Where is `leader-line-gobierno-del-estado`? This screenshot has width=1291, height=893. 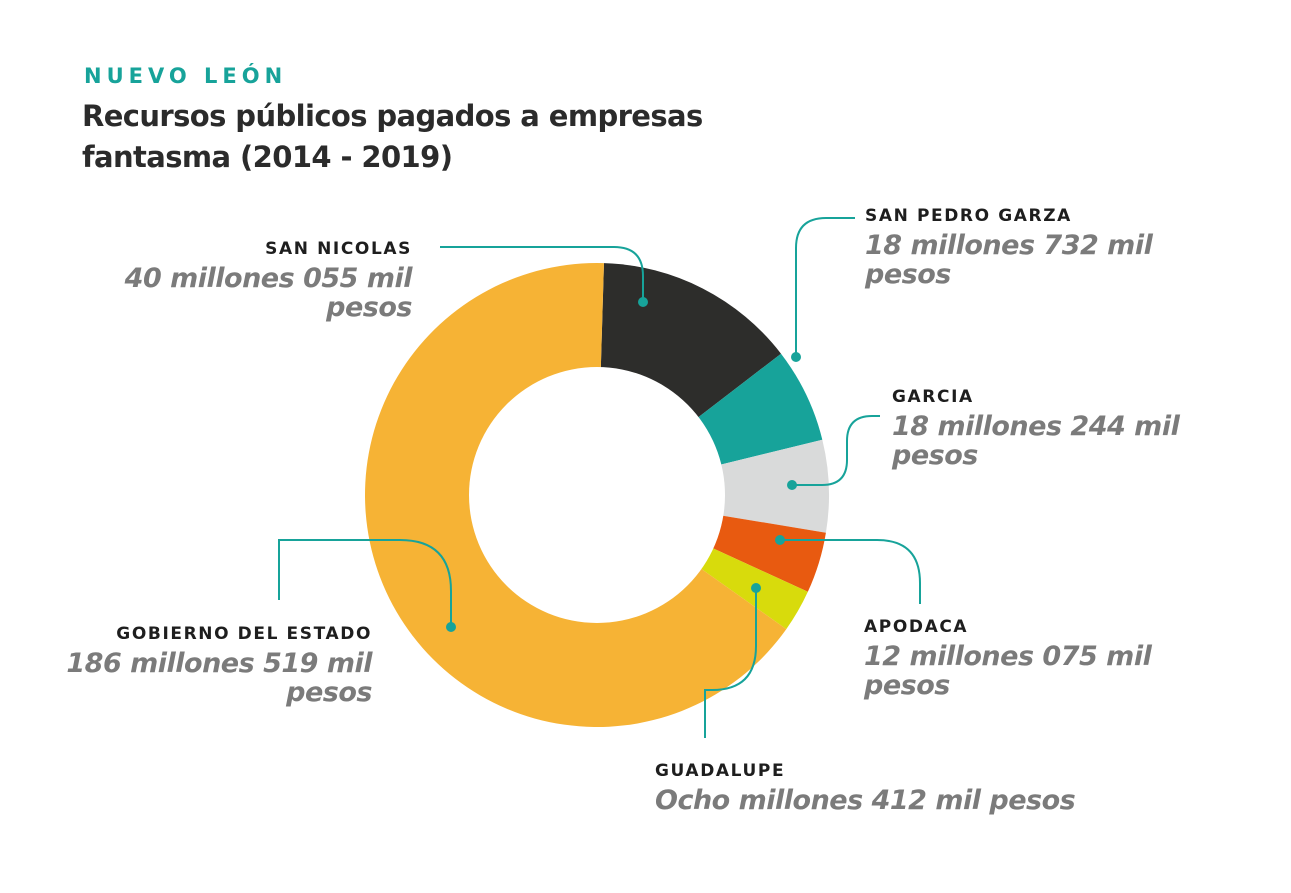
leader-line-gobierno-del-estado is located at coordinates (365, 583).